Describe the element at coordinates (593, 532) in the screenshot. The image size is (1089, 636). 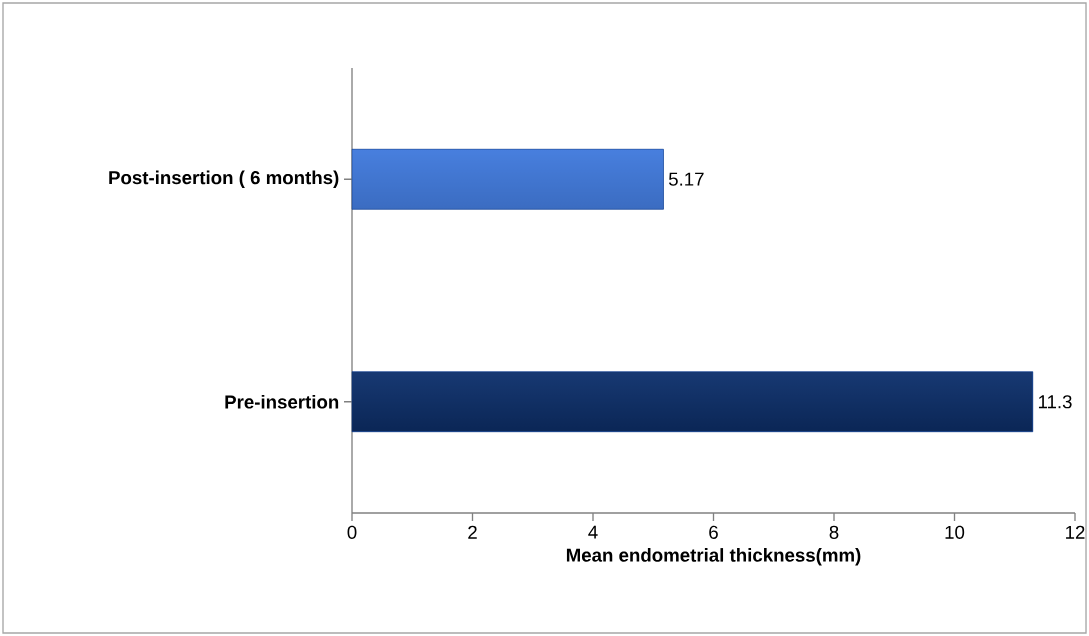
I see `x-tick-label: 4` at that location.